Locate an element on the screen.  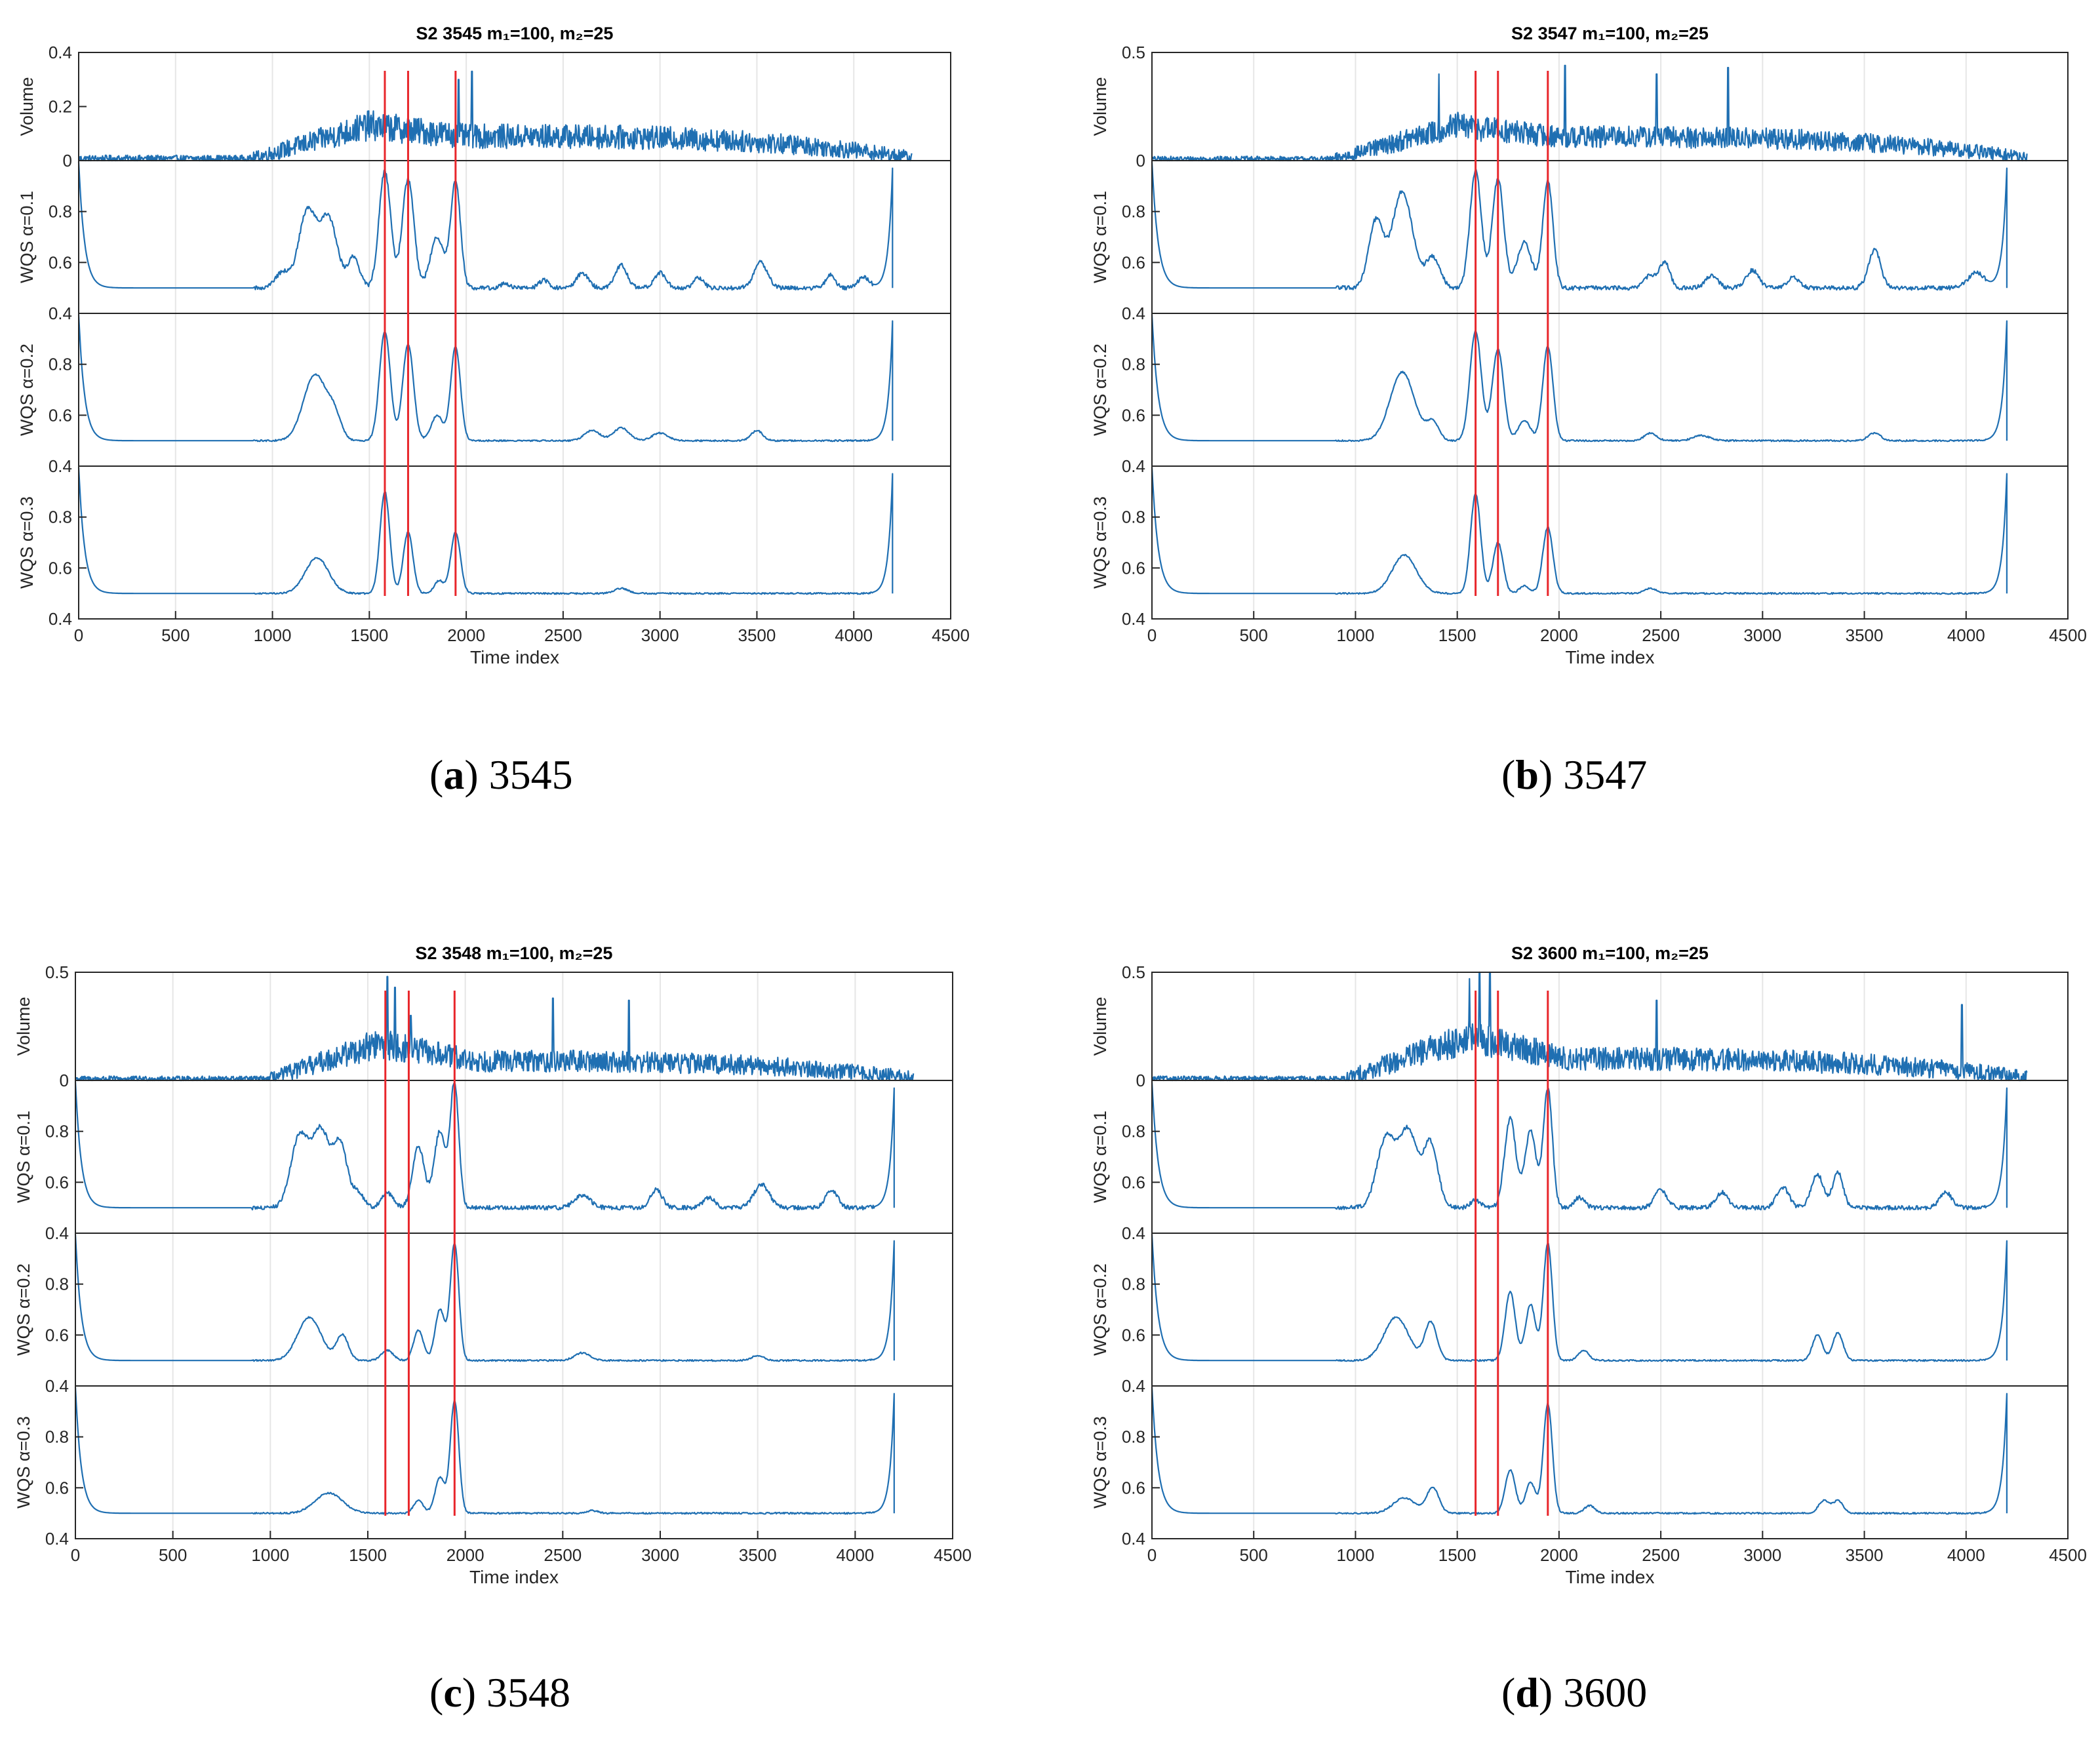
chart-title: S2 3548 m₁=100, m₂=25 is located at coordinates (514, 953).